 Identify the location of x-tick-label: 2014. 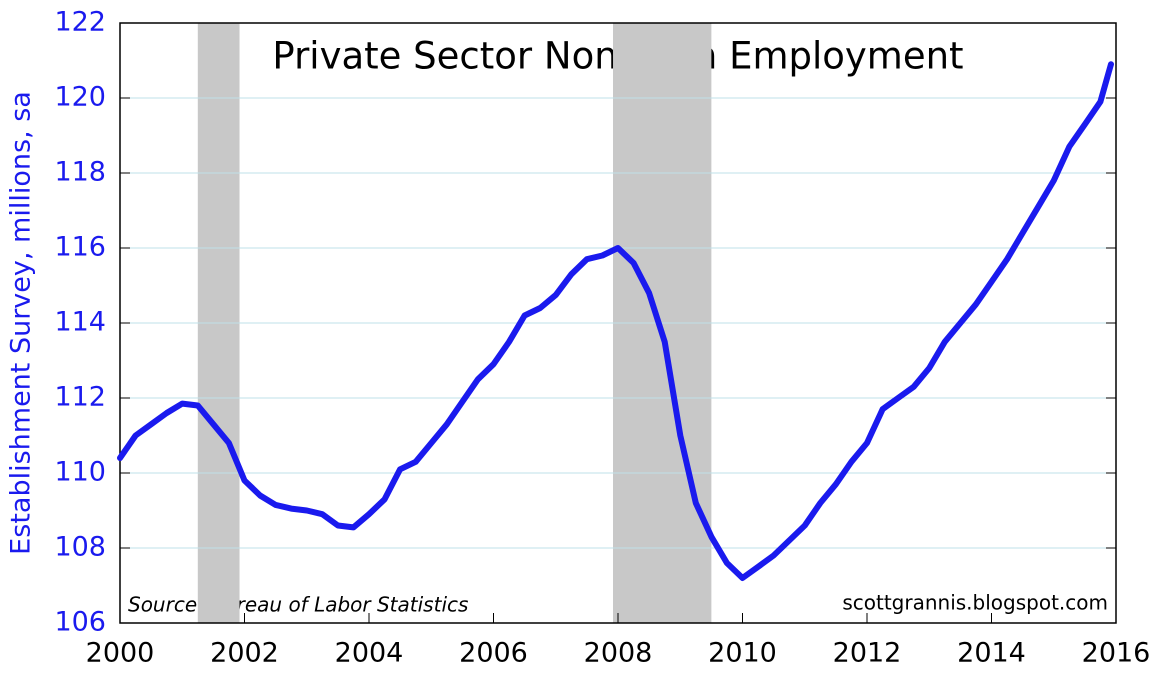
(991, 653).